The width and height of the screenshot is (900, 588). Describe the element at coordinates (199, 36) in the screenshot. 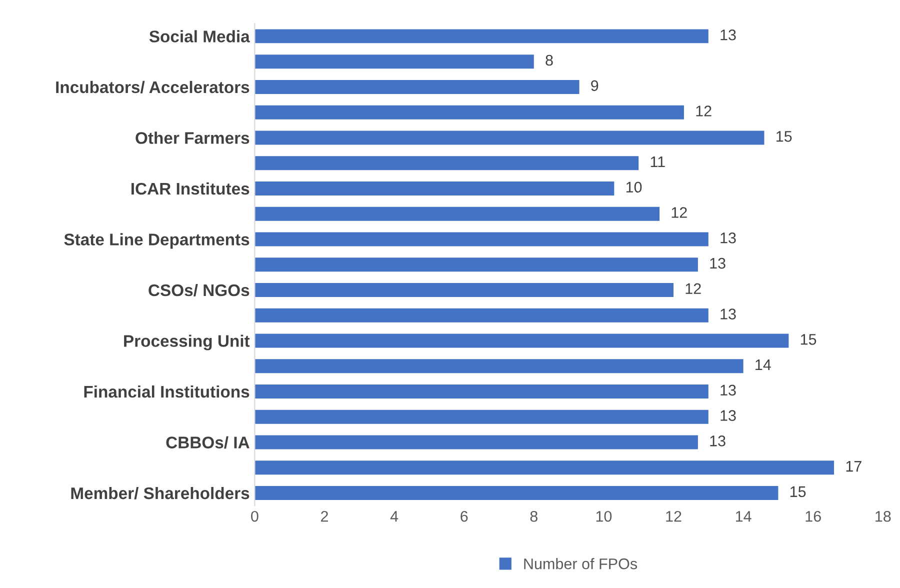

I see `y-tick-label: Social Media` at that location.